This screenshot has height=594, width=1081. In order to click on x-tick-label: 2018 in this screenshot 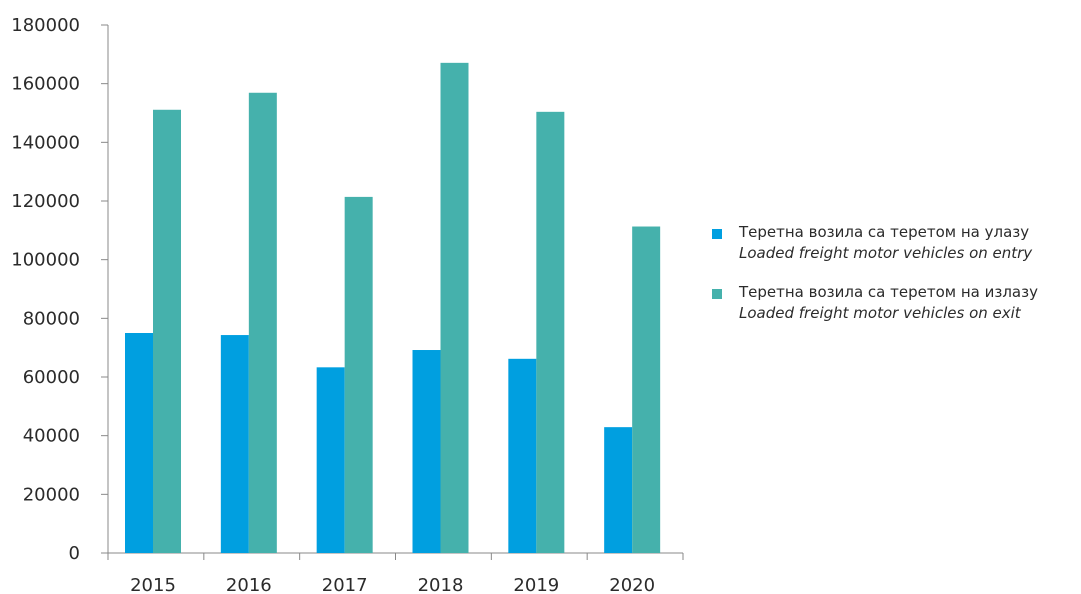, I will do `click(441, 584)`.